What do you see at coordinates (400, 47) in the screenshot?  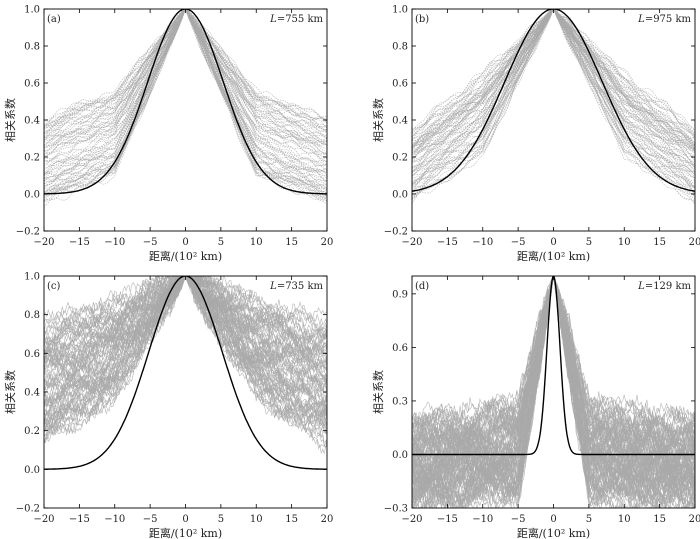 I see `y-tick-label: 0.8` at bounding box center [400, 47].